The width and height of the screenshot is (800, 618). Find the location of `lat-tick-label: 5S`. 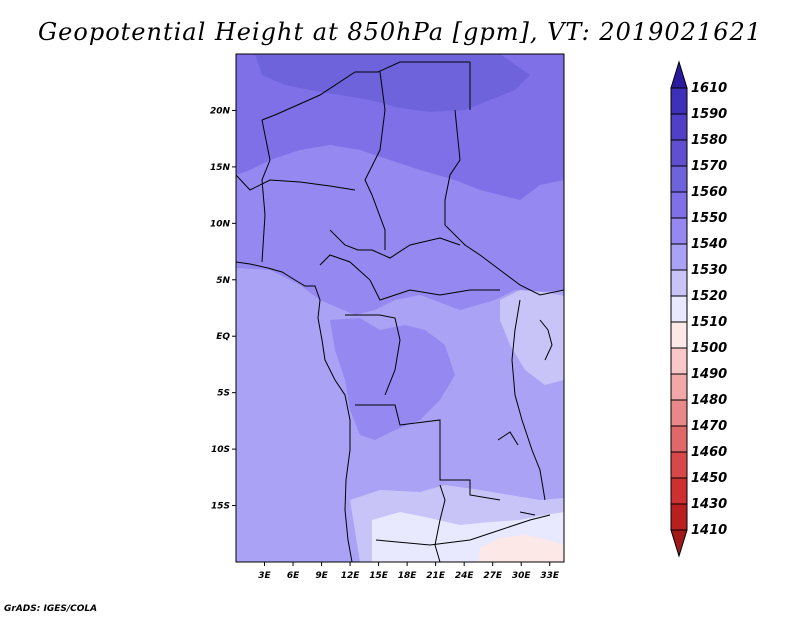

lat-tick-label: 5S is located at coordinates (223, 394).